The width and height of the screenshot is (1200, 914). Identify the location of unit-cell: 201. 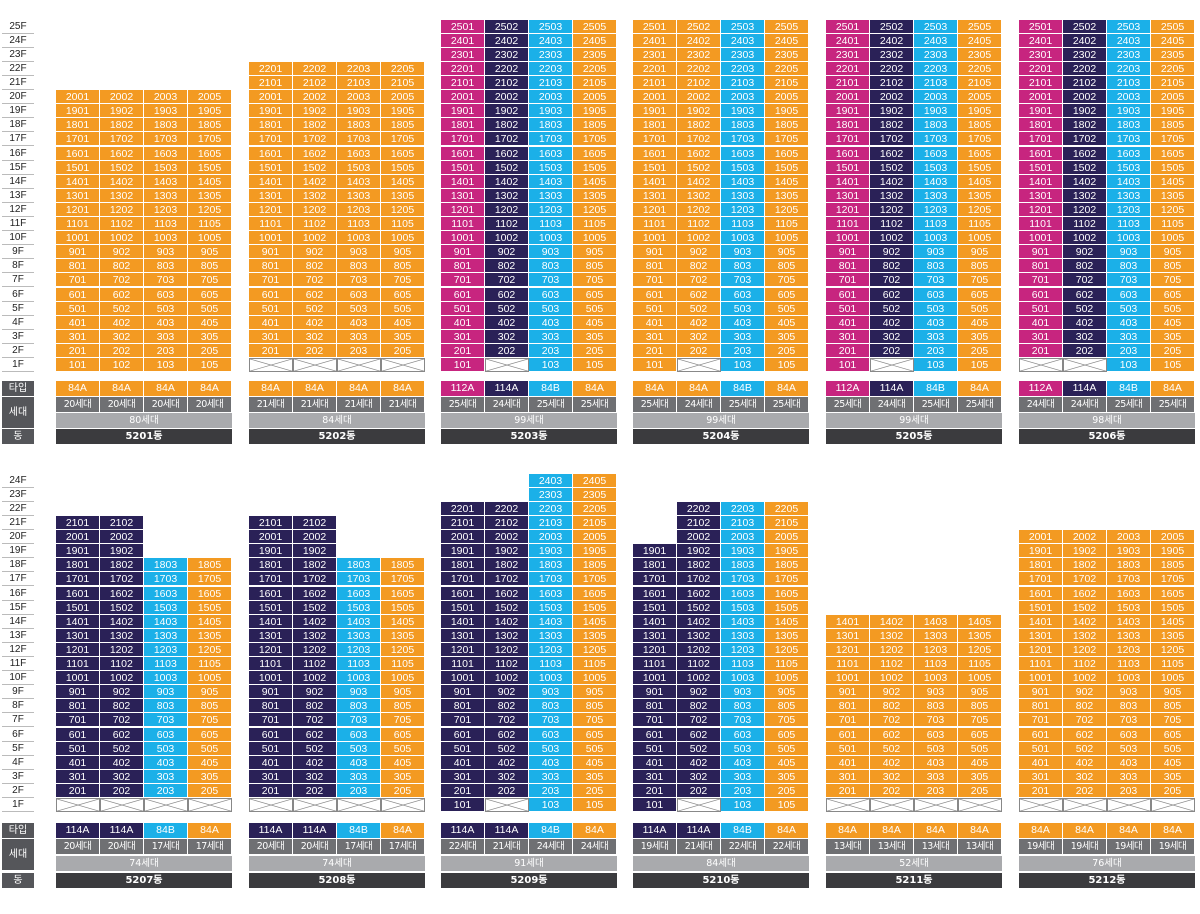
(655, 350).